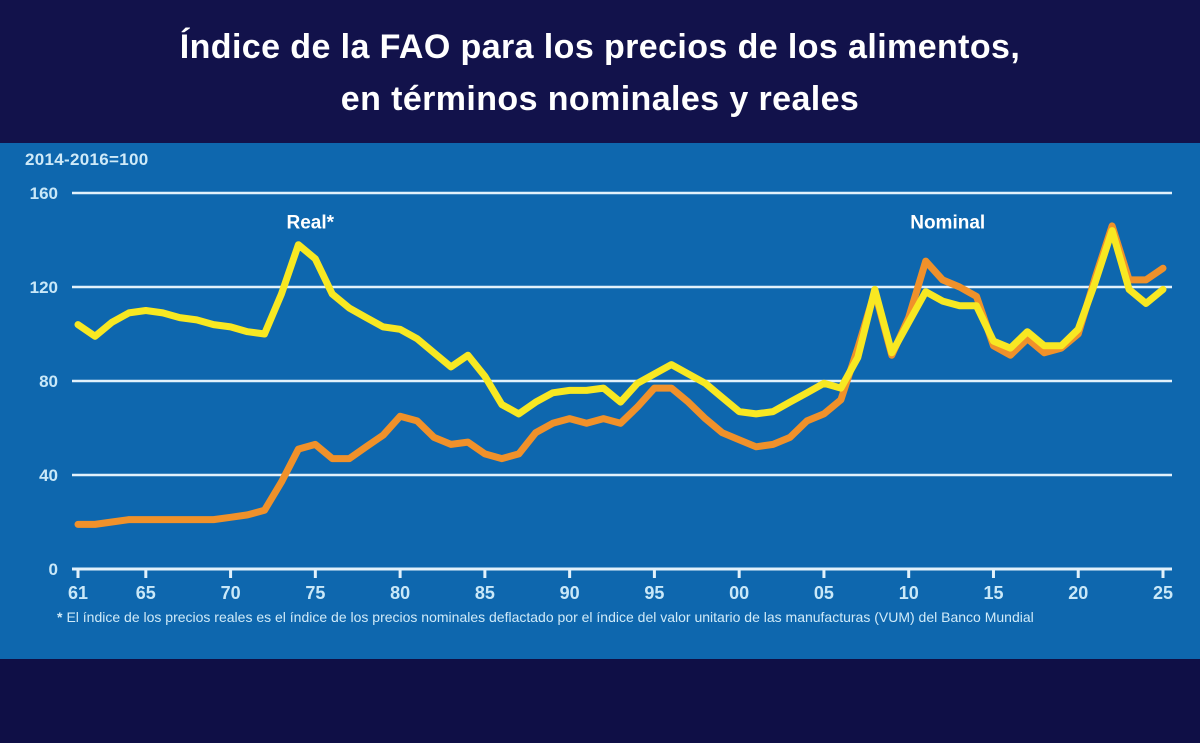 This screenshot has width=1200, height=743. Describe the element at coordinates (310, 222) in the screenshot. I see `legend-label-real: Real*` at that location.